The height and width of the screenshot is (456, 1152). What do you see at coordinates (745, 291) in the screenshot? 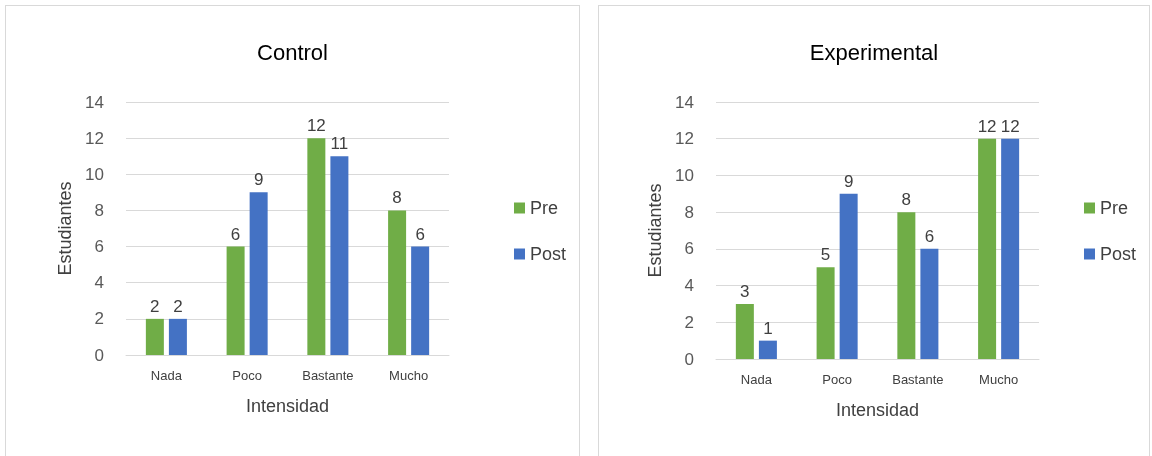
I see `data-label: 3` at bounding box center [745, 291].